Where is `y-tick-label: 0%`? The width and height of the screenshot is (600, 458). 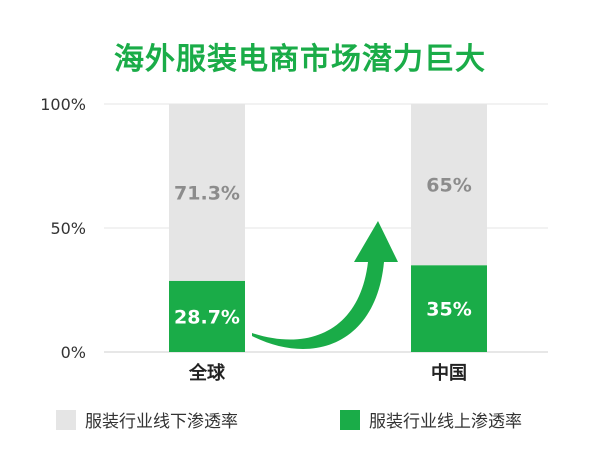
y-tick-label: 0% is located at coordinates (73, 352).